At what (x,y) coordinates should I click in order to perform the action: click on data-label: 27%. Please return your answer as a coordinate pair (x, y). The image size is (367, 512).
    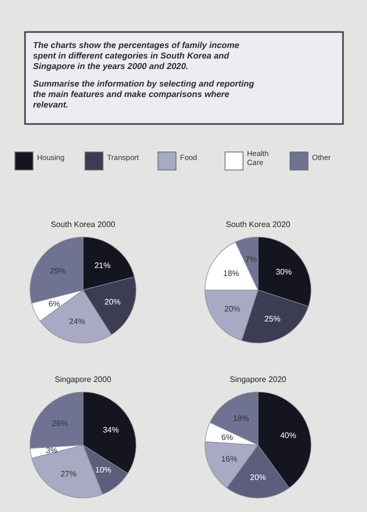
    Looking at the image, I should click on (68, 473).